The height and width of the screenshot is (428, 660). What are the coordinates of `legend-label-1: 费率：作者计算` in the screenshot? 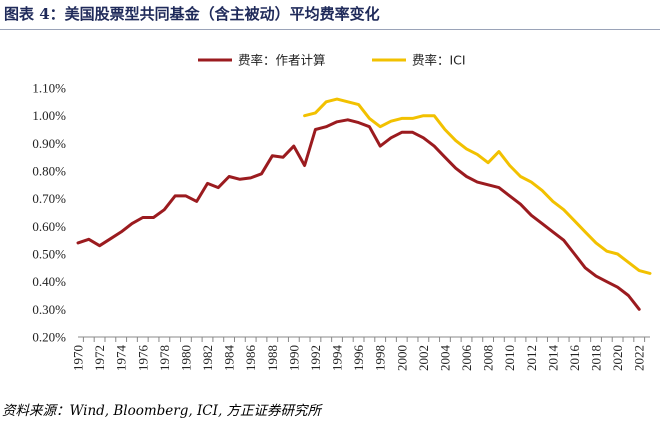 It's located at (282, 60).